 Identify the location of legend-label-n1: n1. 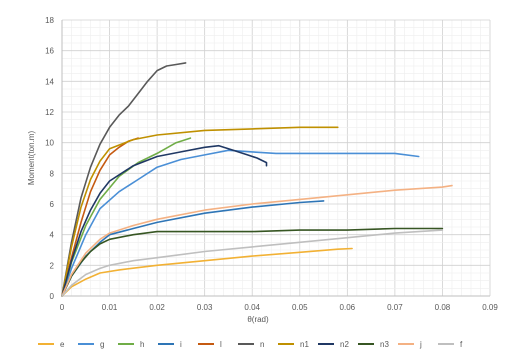
(304, 344).